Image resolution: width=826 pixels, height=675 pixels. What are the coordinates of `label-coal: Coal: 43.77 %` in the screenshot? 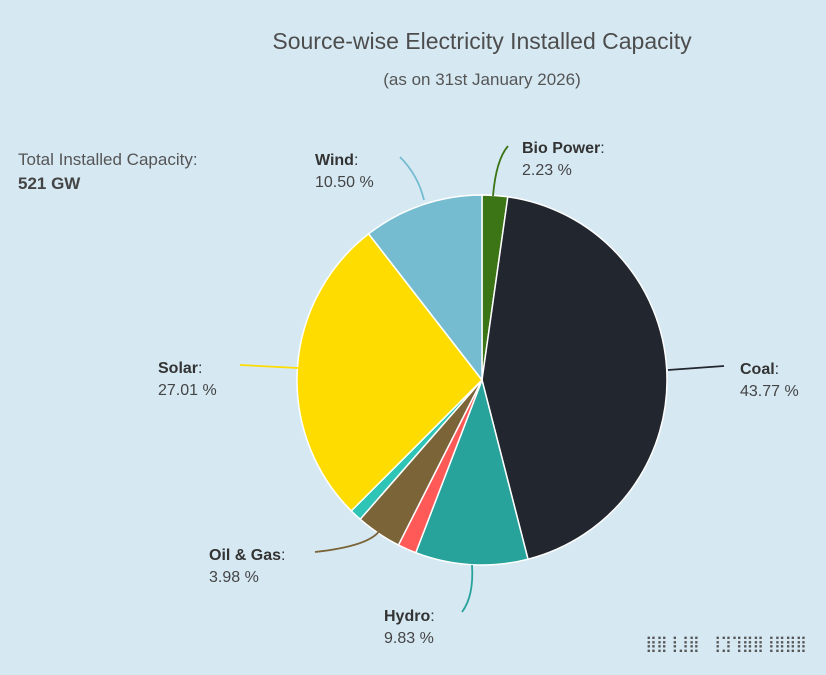 It's located at (769, 381).